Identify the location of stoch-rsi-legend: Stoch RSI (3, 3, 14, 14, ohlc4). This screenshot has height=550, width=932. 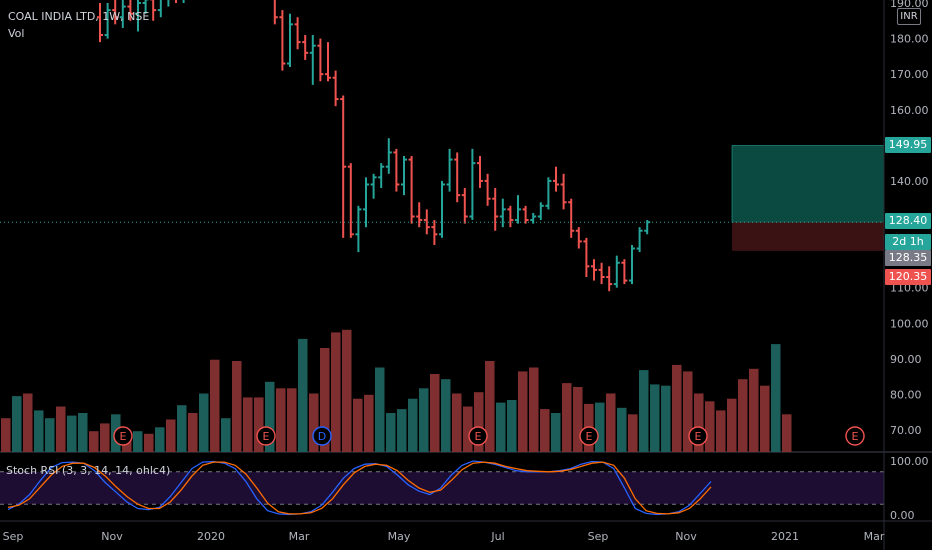
(88, 470).